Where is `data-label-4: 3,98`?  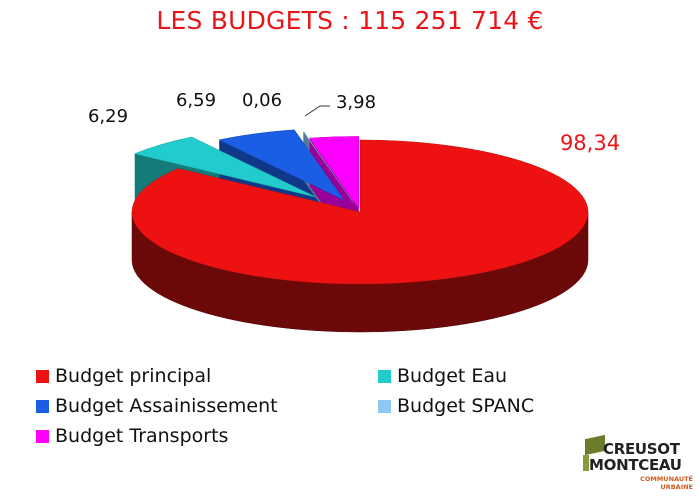 data-label-4: 3,98 is located at coordinates (356, 102).